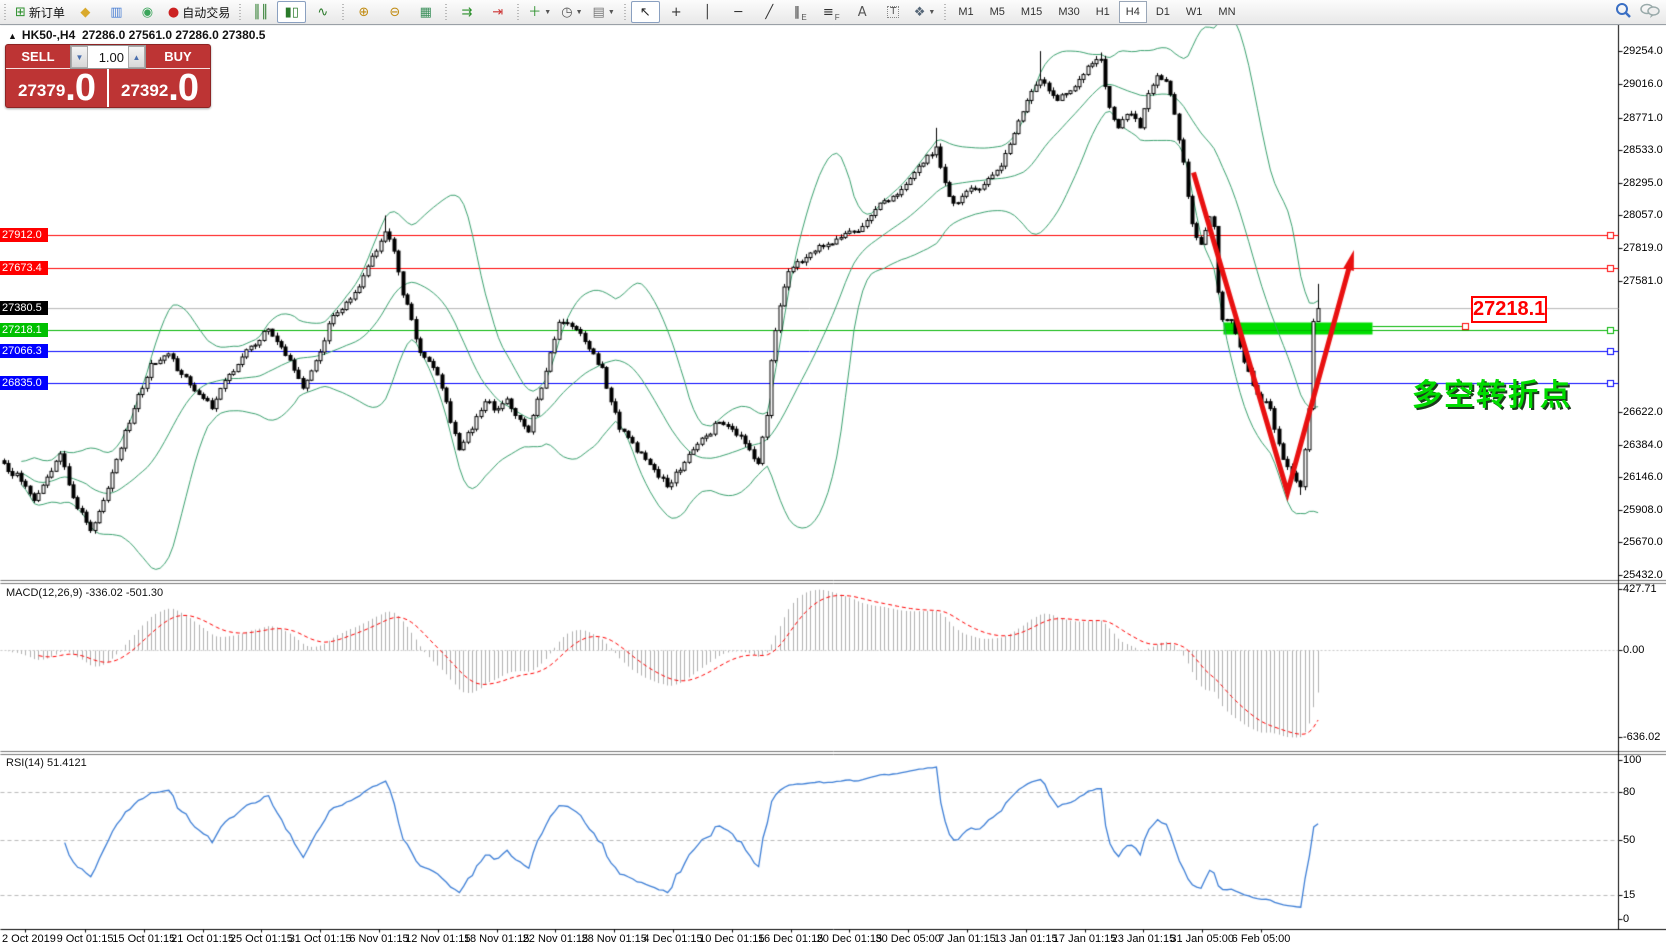 The height and width of the screenshot is (947, 1666). I want to click on timeframe-w1-button: W1, so click(1194, 12).